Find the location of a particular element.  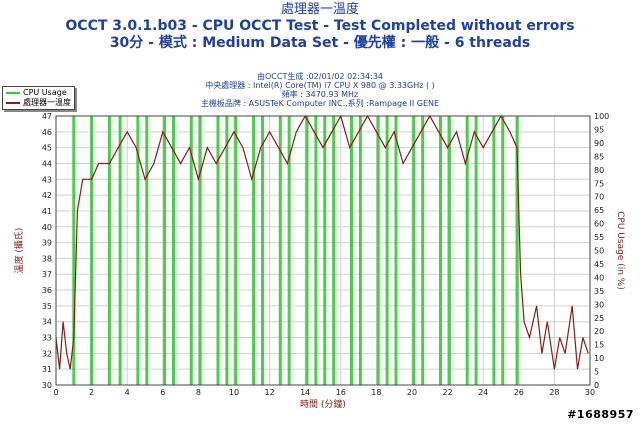

y-right-tick-label: 80 is located at coordinates (599, 170).